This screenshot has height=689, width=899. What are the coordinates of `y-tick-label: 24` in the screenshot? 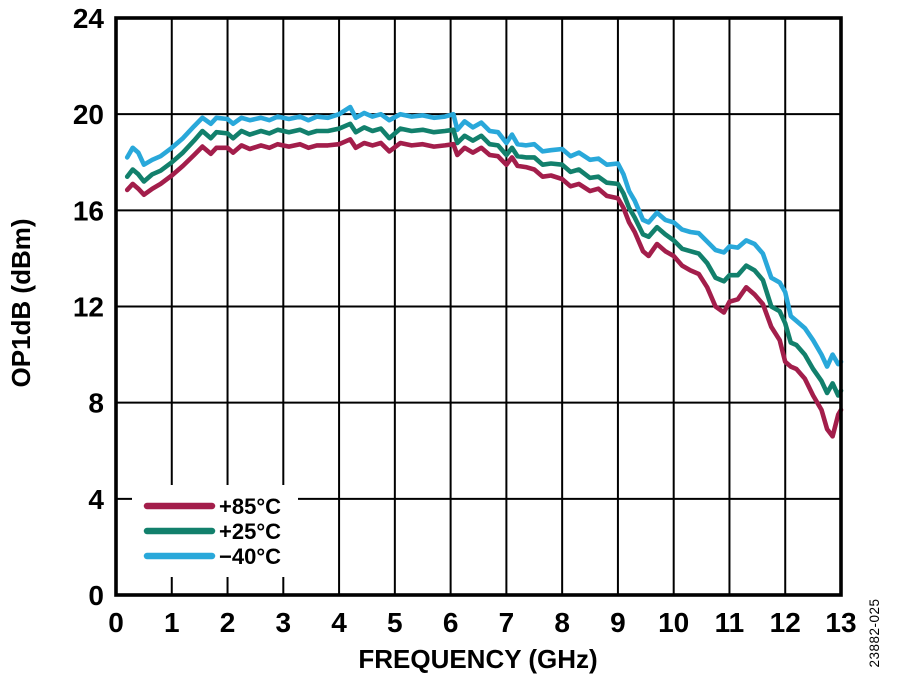 It's located at (89, 18).